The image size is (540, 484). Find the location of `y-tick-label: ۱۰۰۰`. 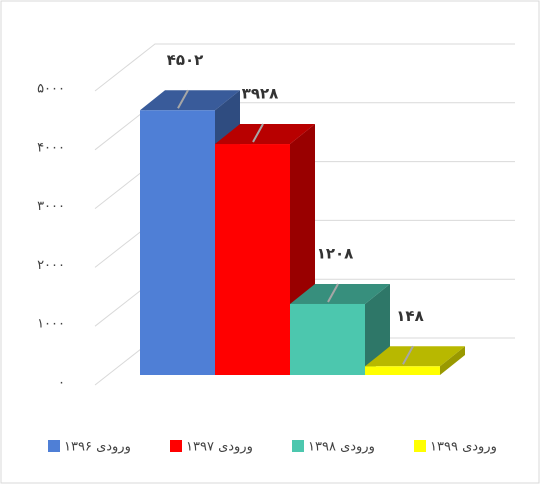

y-tick-label: ۱۰۰۰ is located at coordinates (51, 324).